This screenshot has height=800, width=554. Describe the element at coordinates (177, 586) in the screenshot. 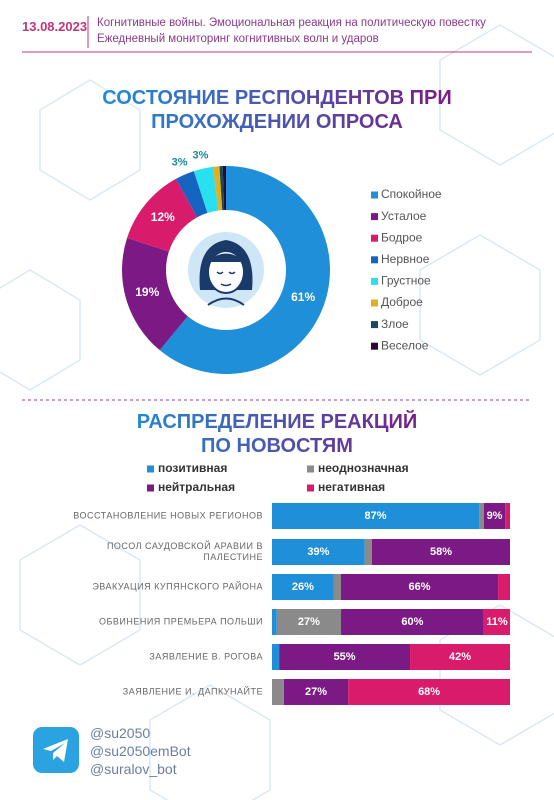

I see `category-label: ЭВАКУАЦИЯ КУПЯНСКОГО РАЙОНА` at that location.